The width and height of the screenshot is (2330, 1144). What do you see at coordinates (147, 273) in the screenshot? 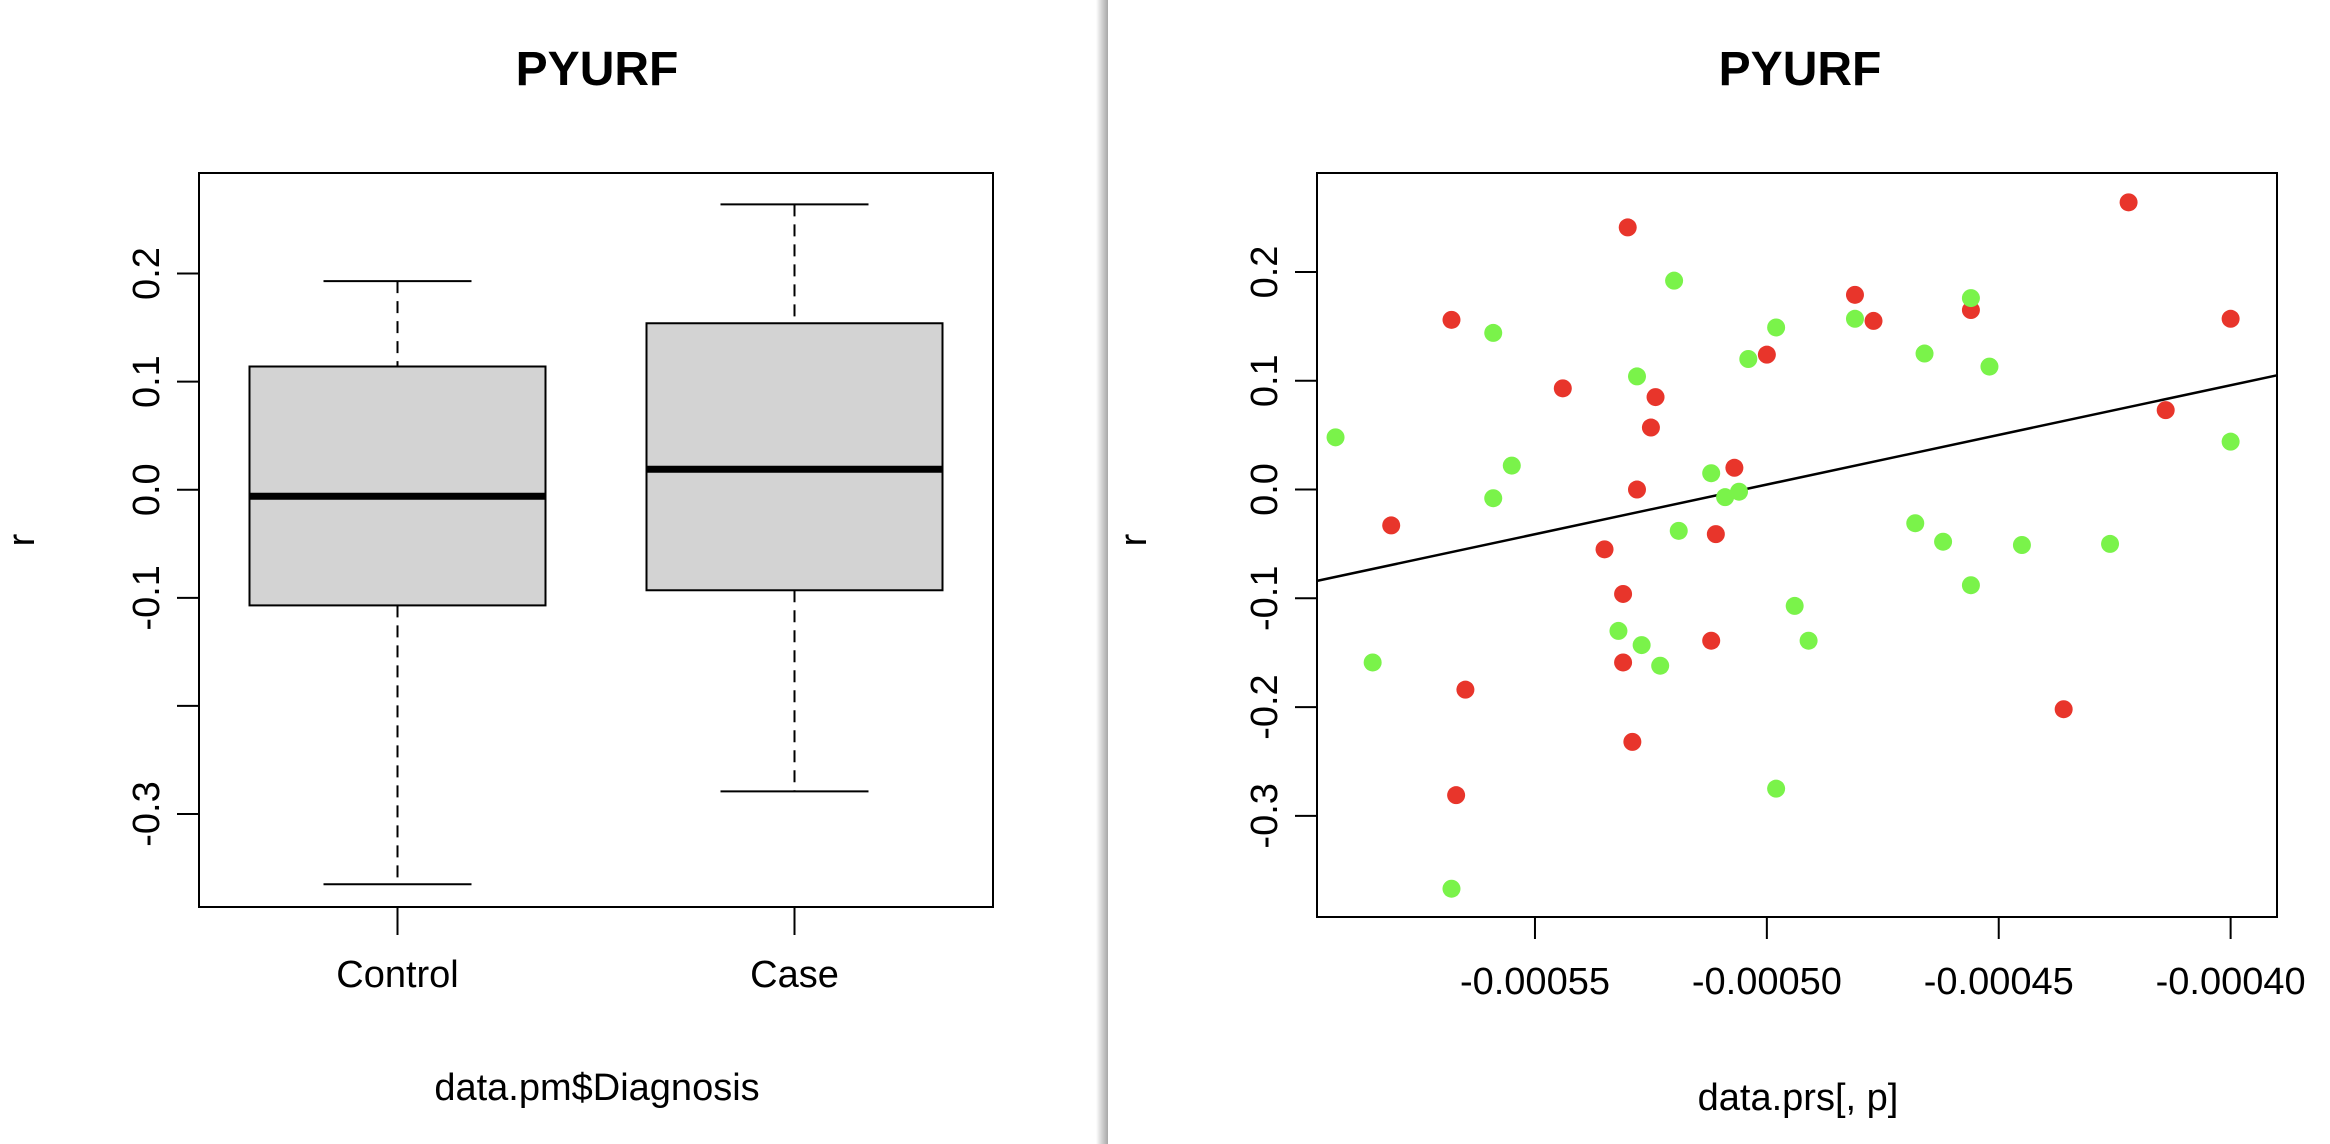
I see `boxplot-y-tick-label: 0.2` at bounding box center [147, 273].